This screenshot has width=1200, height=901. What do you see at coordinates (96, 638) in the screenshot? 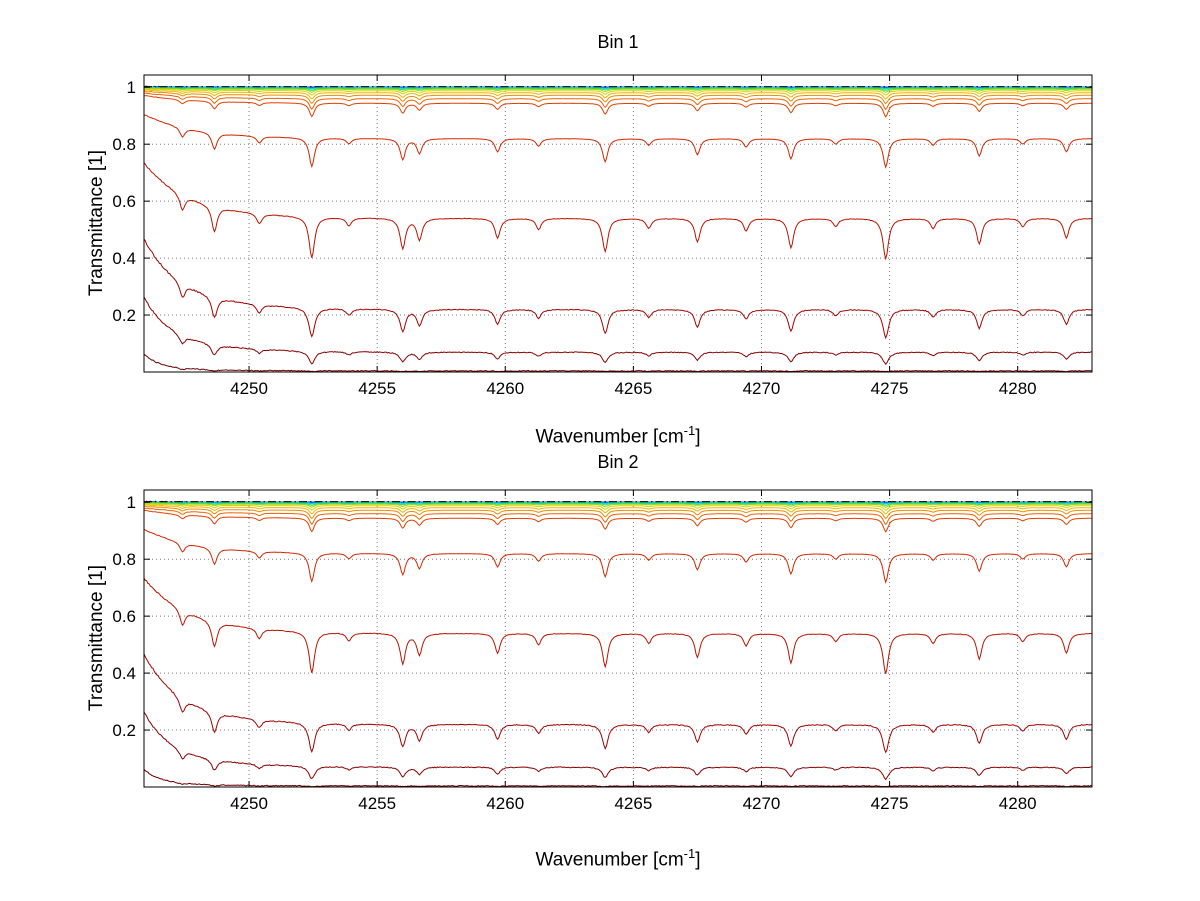
I see `subplot2-ylabel: Transmittance [1]` at bounding box center [96, 638].